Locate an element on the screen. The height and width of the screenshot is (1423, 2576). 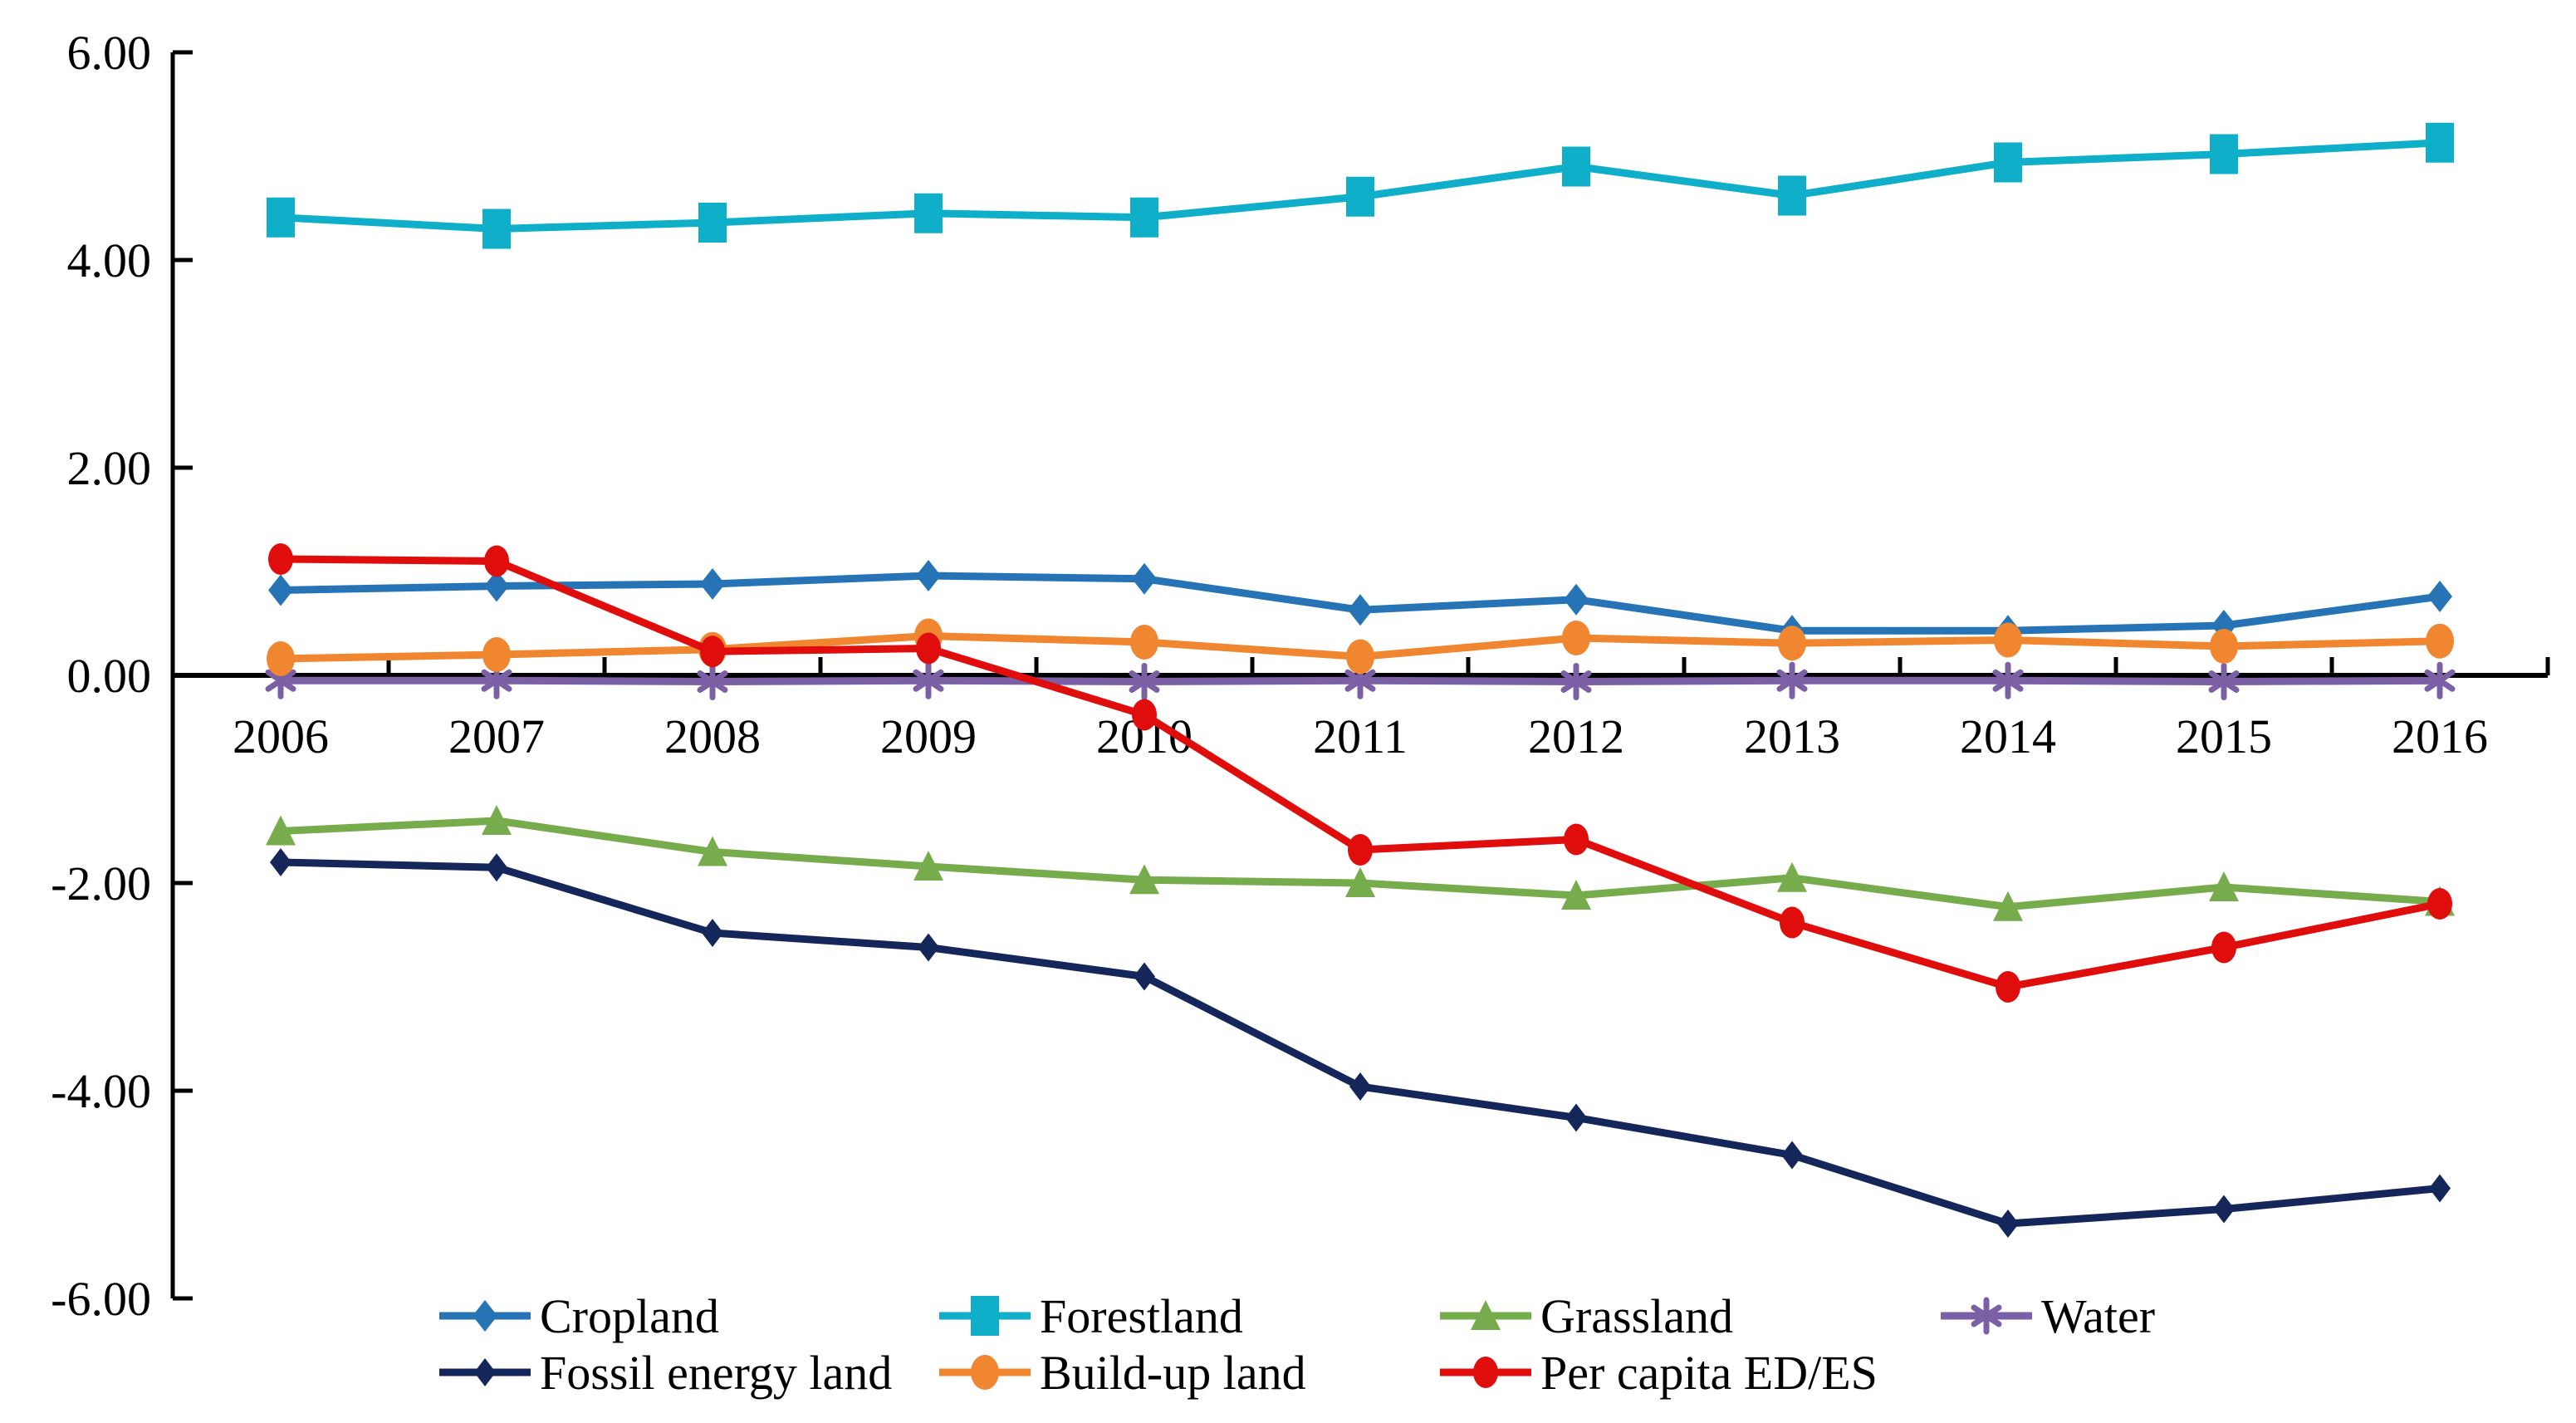
series-forestland is located at coordinates (1361, 185).